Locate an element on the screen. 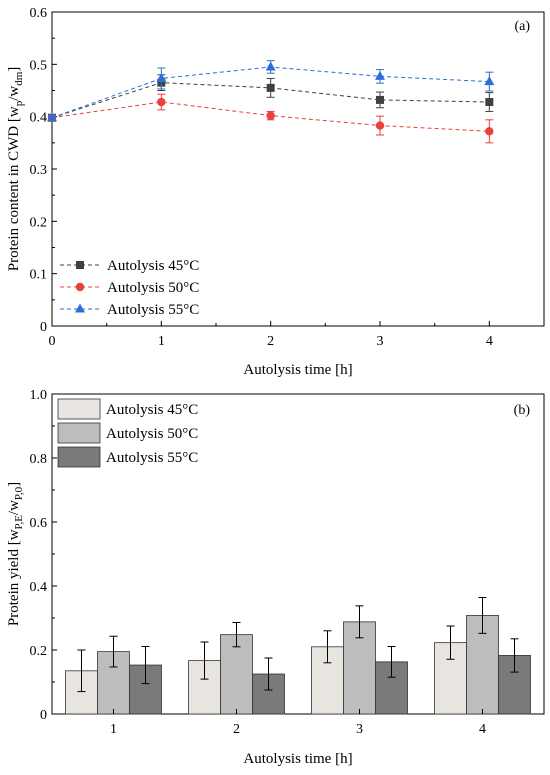 This screenshot has height=775, width=550. panel-a-series is located at coordinates (271, 102).